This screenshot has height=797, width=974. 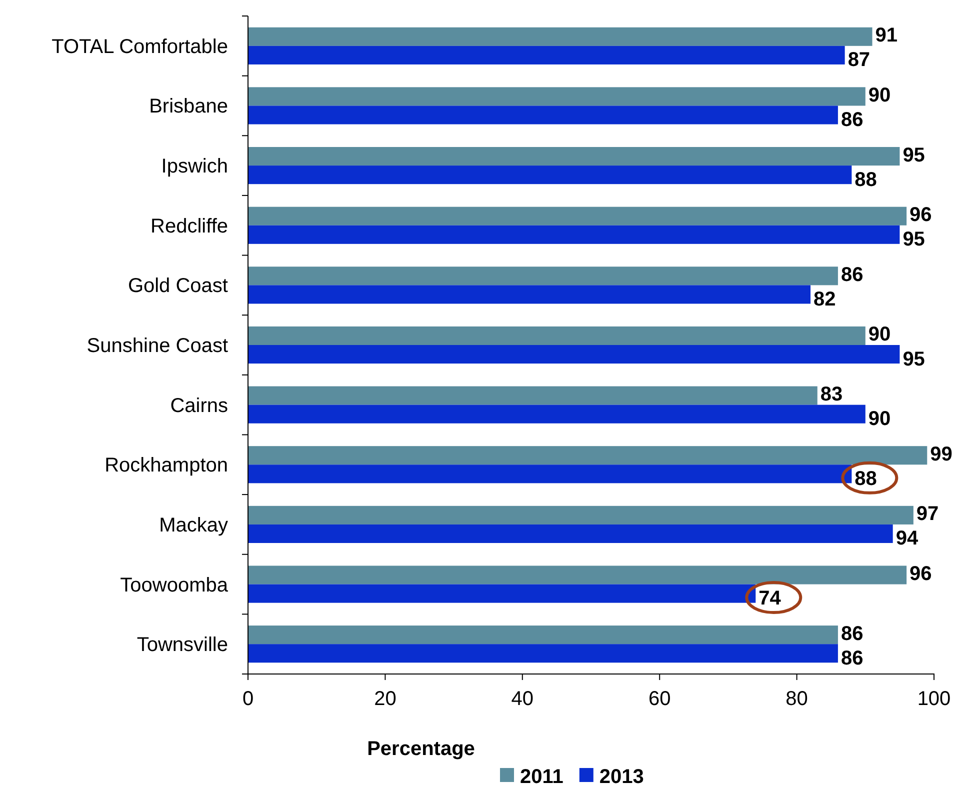 I want to click on y-tick-label: Sunshine Coast, so click(x=157, y=346).